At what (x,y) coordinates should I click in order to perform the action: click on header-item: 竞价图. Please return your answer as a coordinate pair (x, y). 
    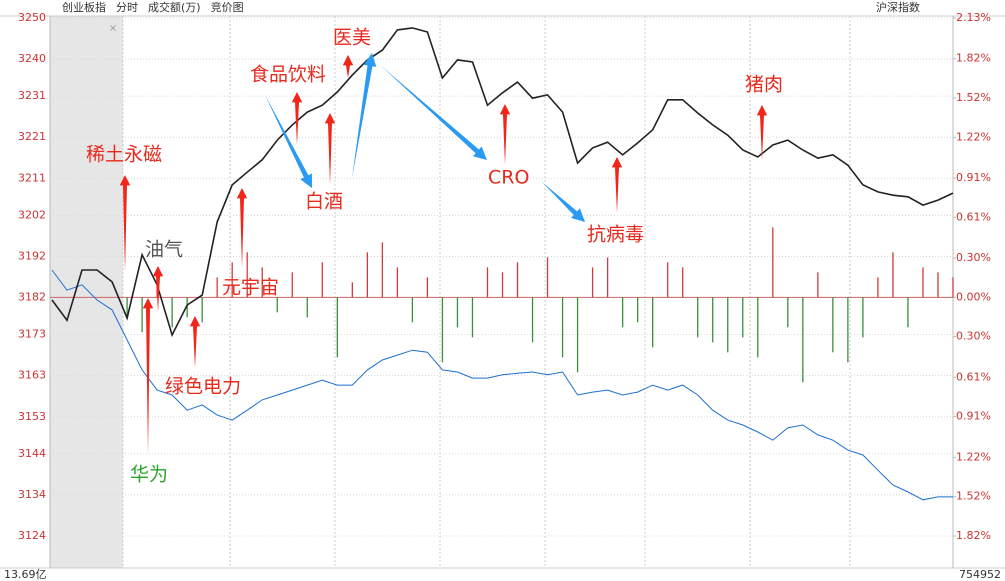
    Looking at the image, I should click on (227, 7).